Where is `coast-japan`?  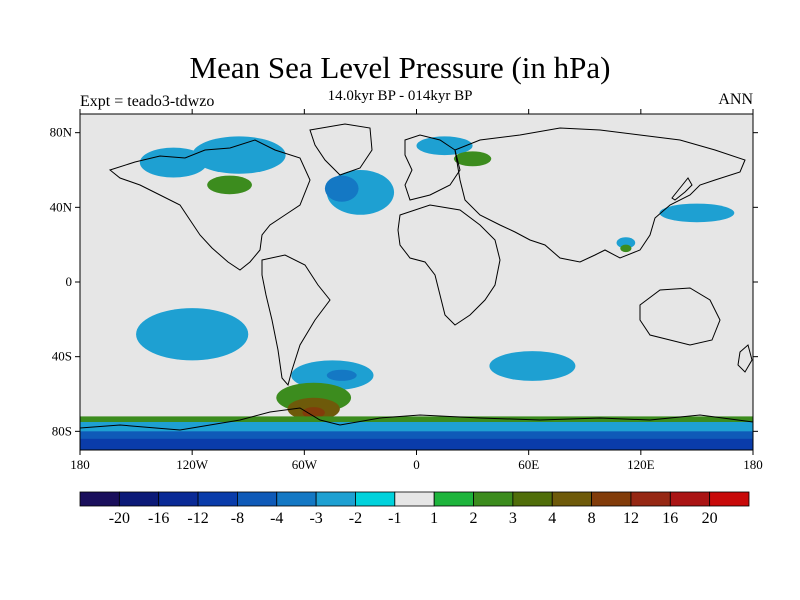 coast-japan is located at coordinates (682, 189).